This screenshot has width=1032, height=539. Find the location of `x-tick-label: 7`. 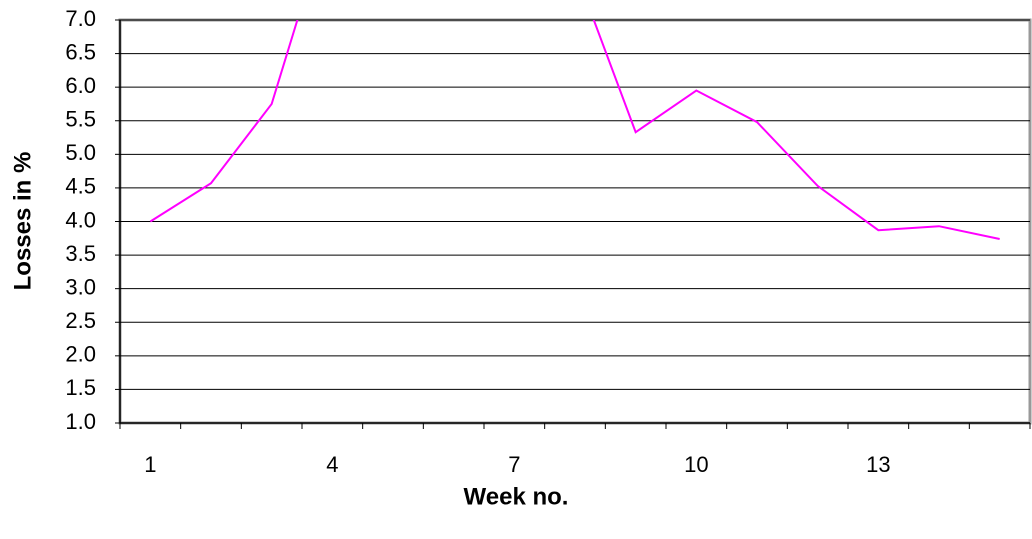

x-tick-label: 7 is located at coordinates (514, 464).